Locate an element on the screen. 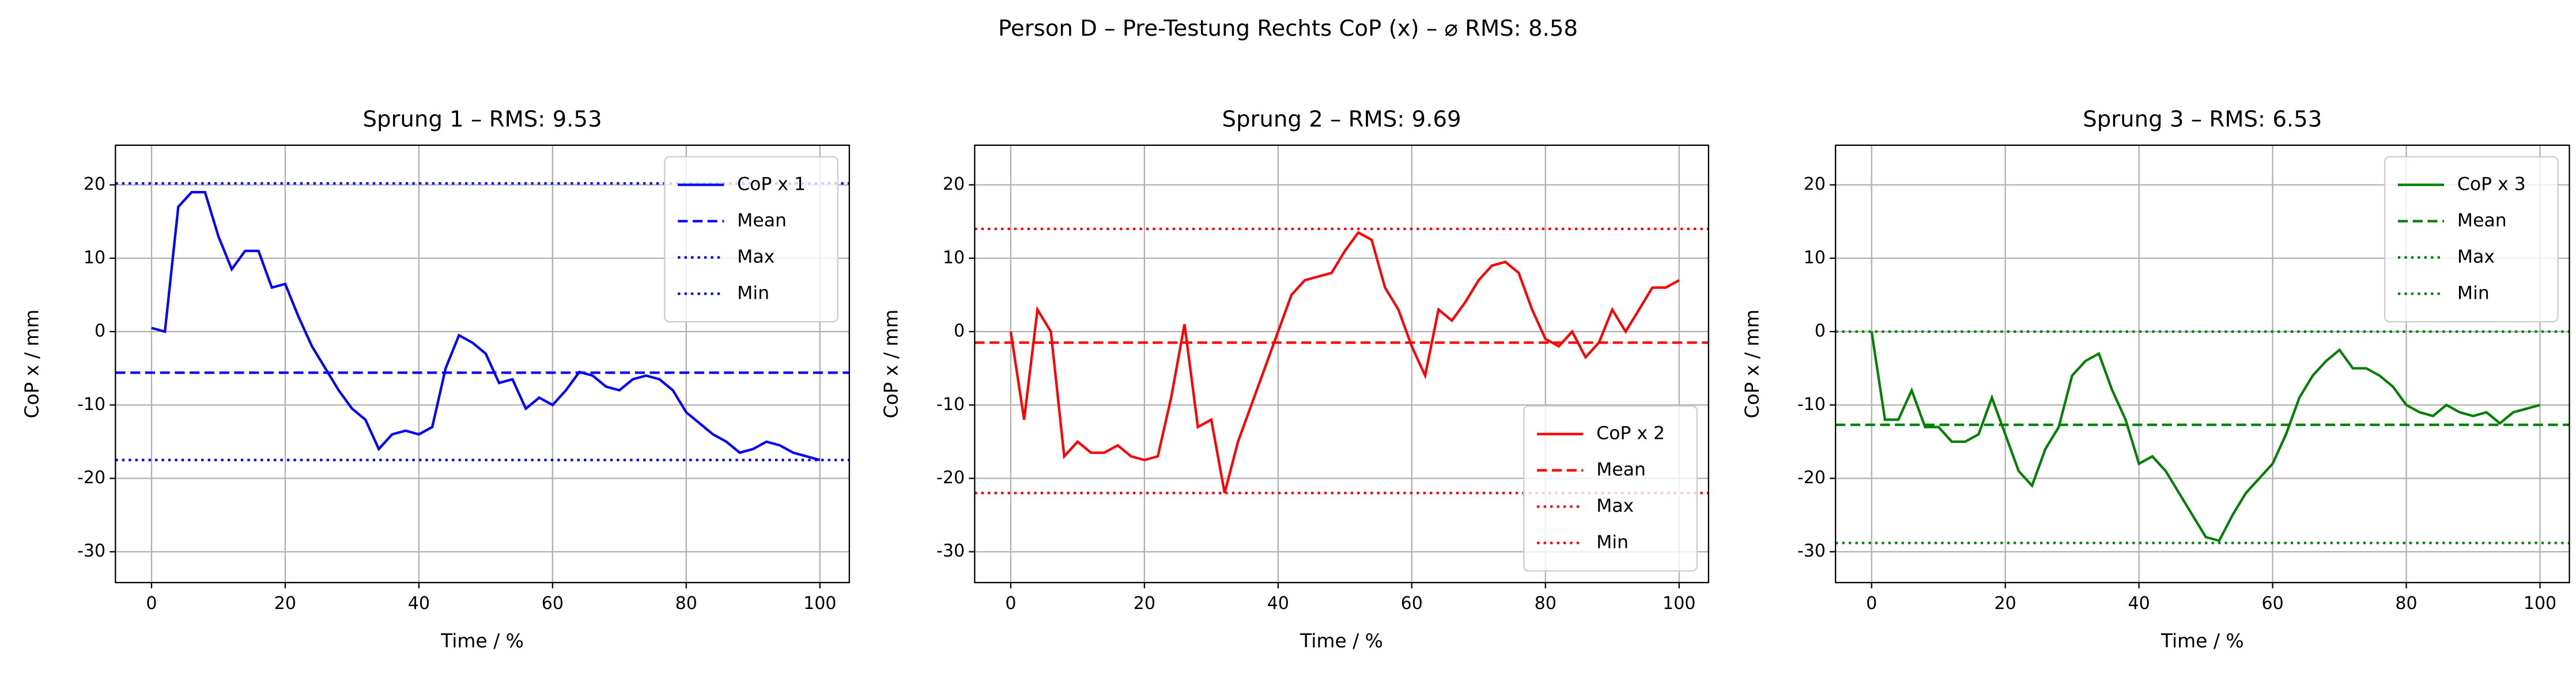 The width and height of the screenshot is (2576, 673). subplot-title: Sprung 1 – RMS: 9.53 is located at coordinates (482, 119).